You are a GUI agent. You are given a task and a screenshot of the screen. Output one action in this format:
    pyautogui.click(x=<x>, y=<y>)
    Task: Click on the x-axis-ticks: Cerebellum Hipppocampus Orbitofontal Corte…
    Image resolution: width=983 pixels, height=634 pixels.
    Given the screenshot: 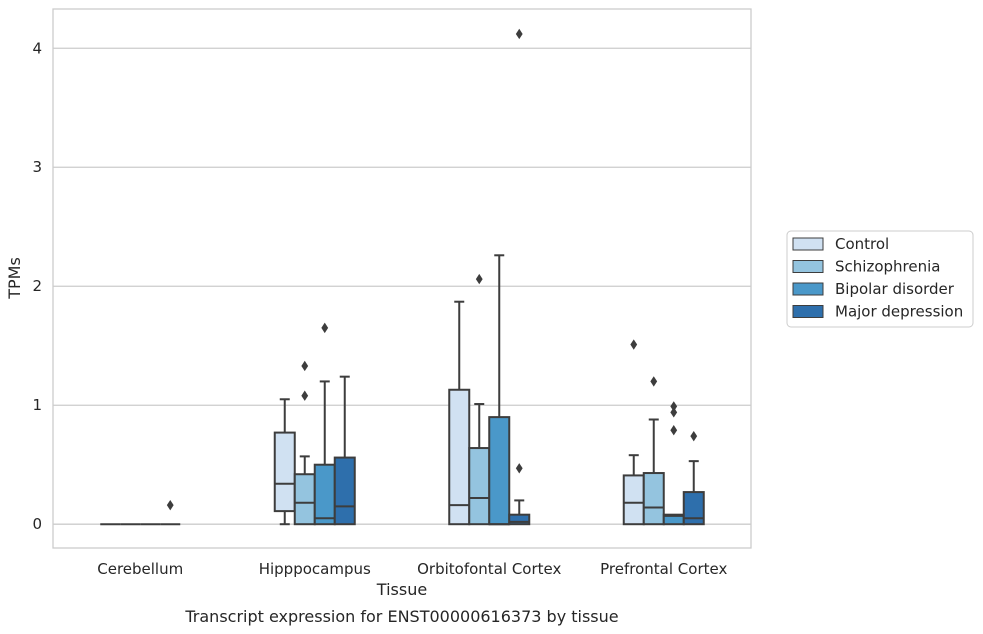 What is the action you would take?
    pyautogui.click(x=412, y=569)
    